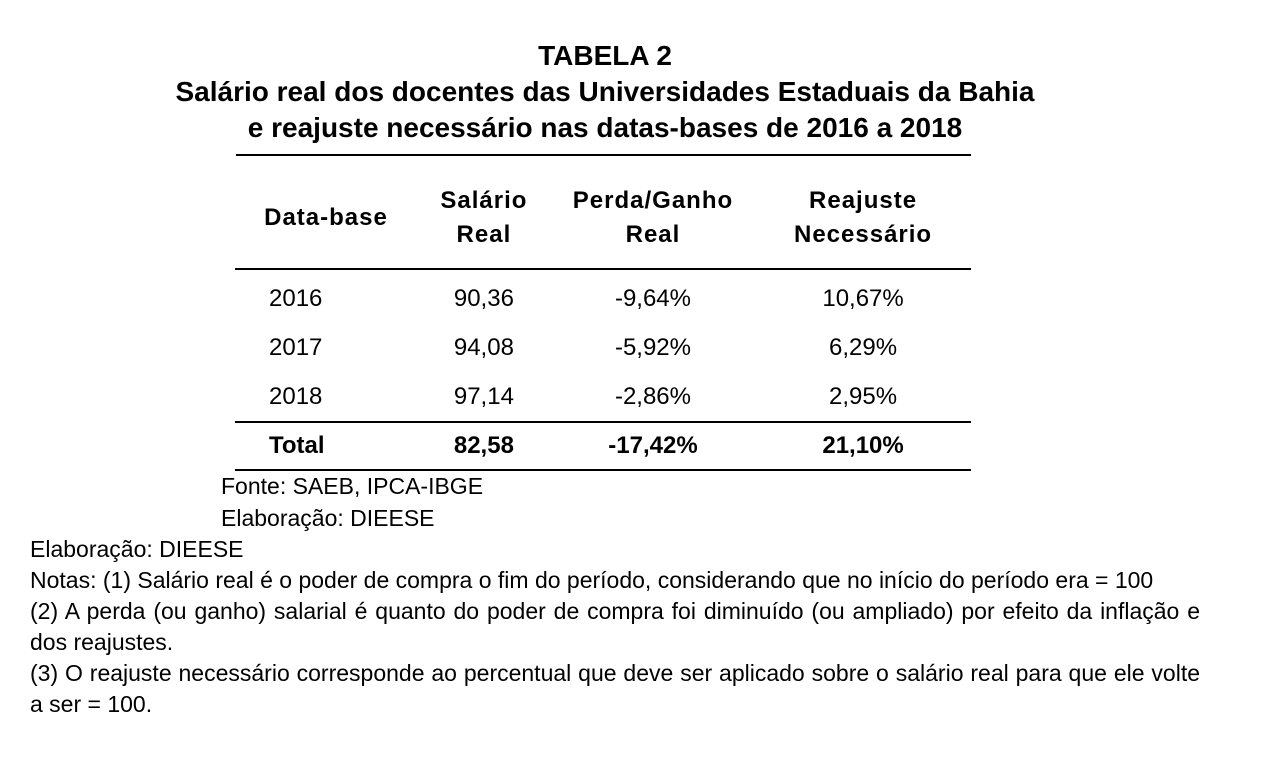 This screenshot has height=760, width=1262. I want to click on header-salario-real: Salário Real, so click(484, 217).